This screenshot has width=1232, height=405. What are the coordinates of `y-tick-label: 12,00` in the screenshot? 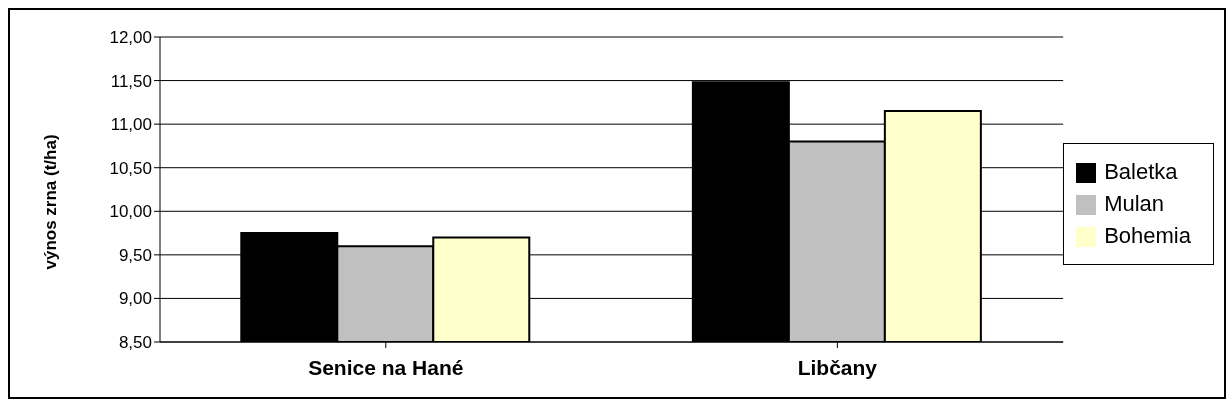 It's located at (130, 38).